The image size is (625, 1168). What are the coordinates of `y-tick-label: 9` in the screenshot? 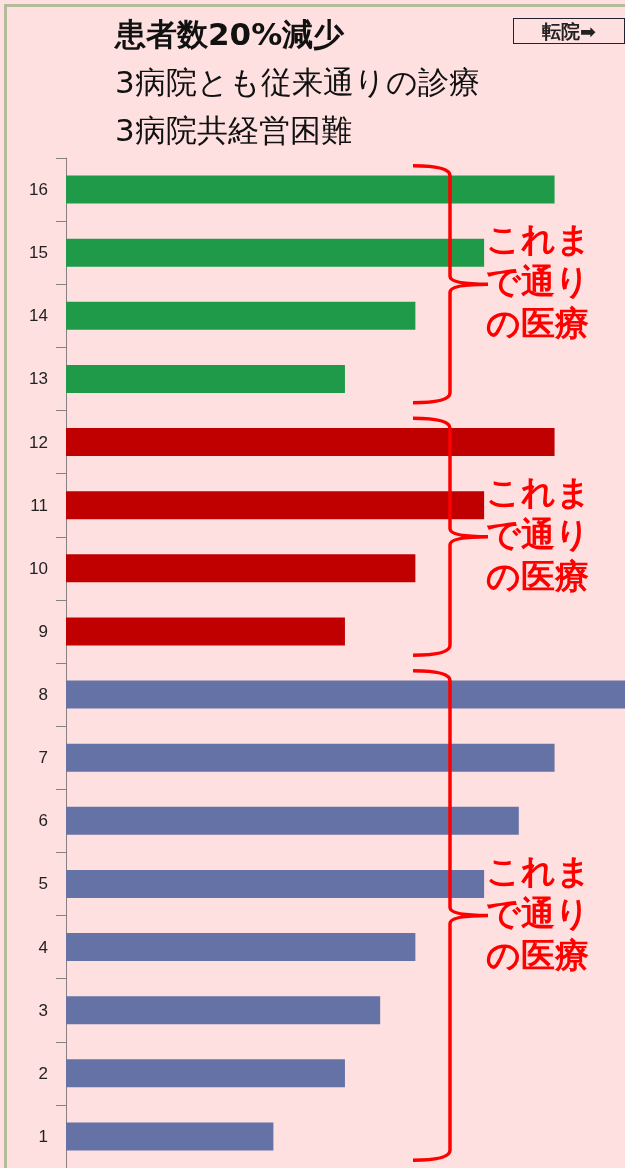 It's located at (43, 631).